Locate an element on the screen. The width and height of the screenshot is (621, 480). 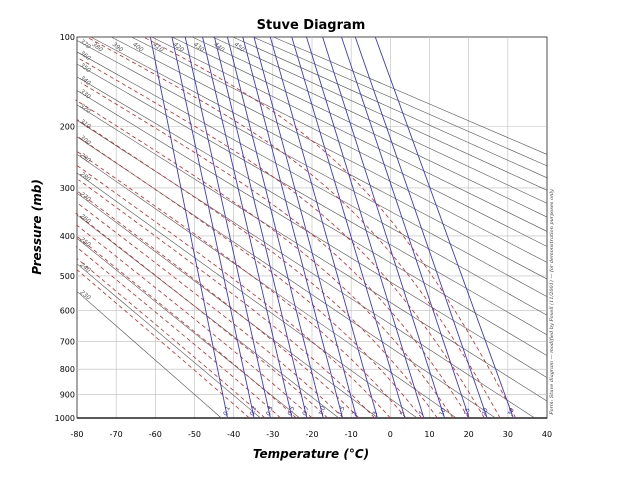
mixing-ratio-label: 2 is located at coordinates (355, 414).